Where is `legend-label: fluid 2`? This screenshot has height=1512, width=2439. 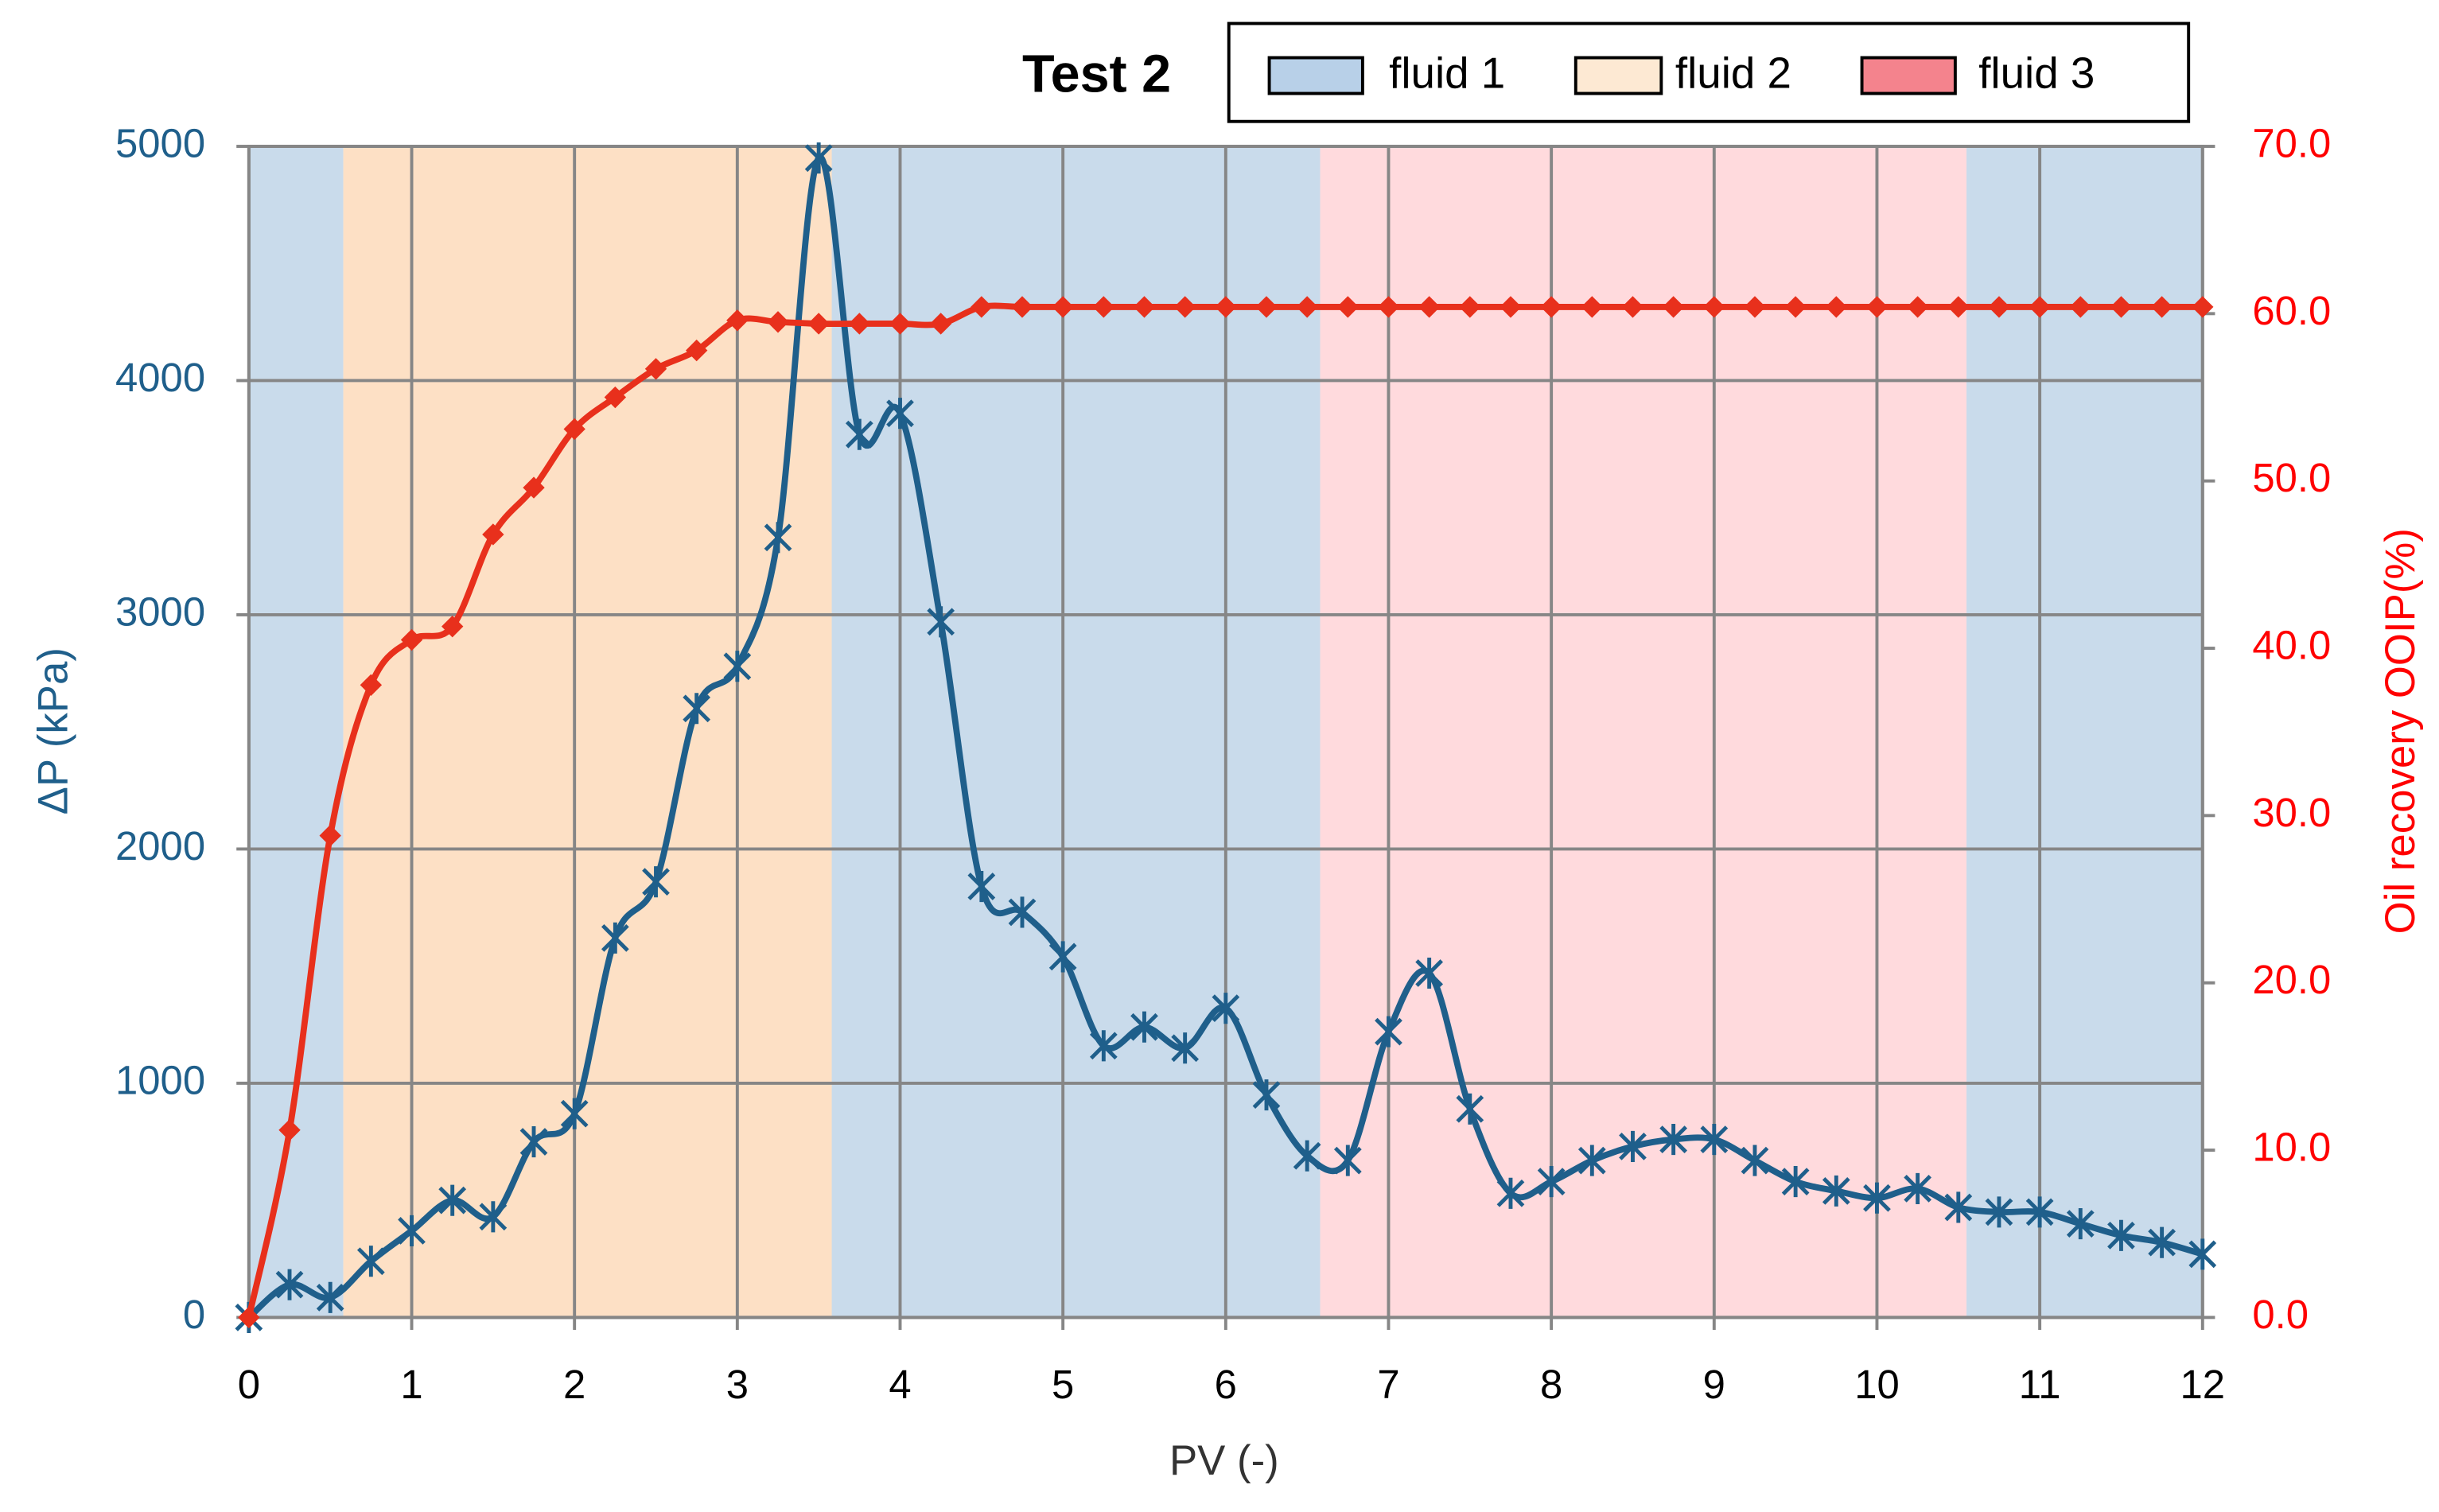 legend-label: fluid 2 is located at coordinates (1733, 72).